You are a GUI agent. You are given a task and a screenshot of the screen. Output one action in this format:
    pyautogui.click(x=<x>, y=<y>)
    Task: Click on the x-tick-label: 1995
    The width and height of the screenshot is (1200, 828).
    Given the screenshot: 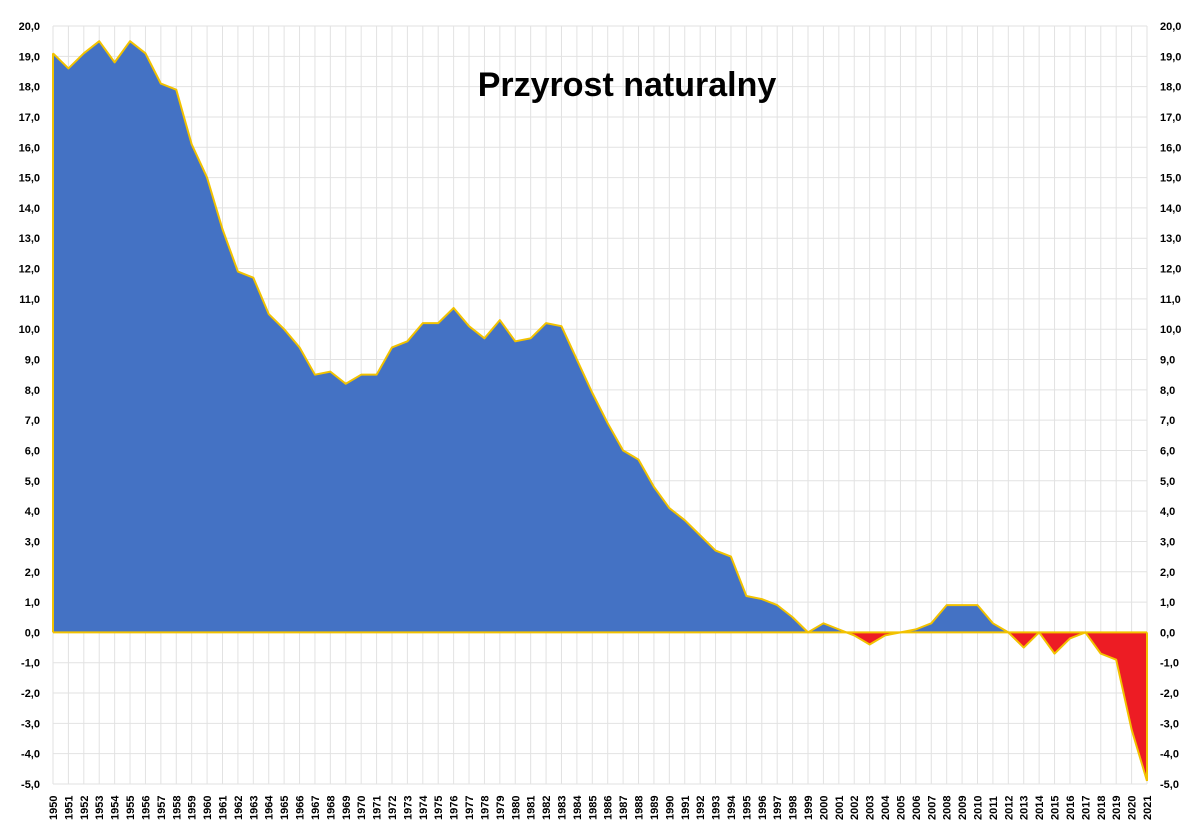 What is the action you would take?
    pyautogui.click(x=747, y=808)
    